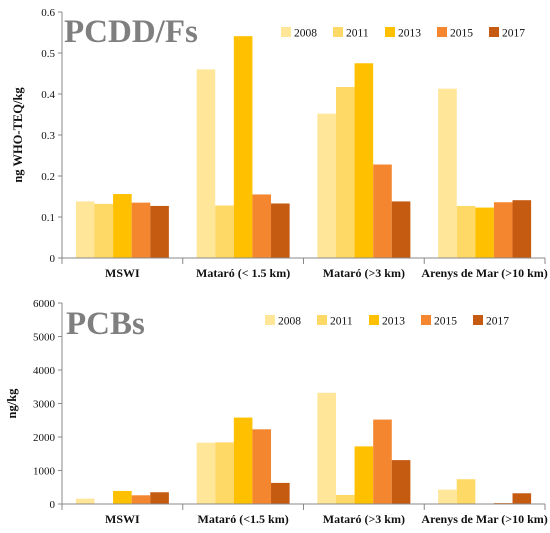 The width and height of the screenshot is (550, 533). What do you see at coordinates (48, 218) in the screenshot?
I see `y-tick-label: 0.1` at bounding box center [48, 218].